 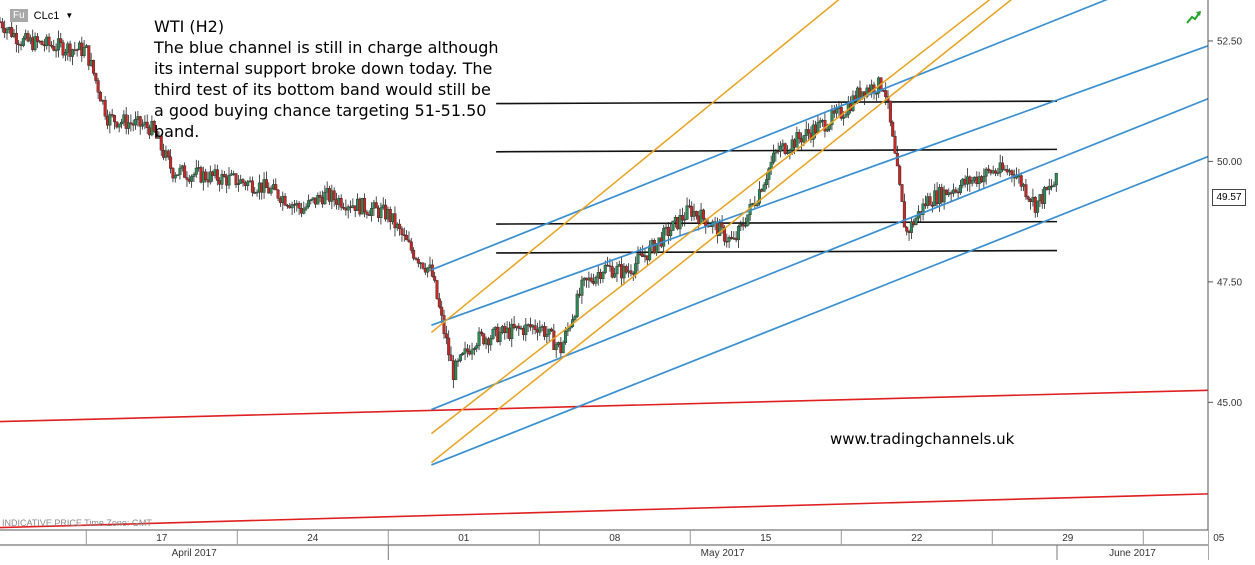 I want to click on x-tick-label: 24, so click(x=313, y=538).